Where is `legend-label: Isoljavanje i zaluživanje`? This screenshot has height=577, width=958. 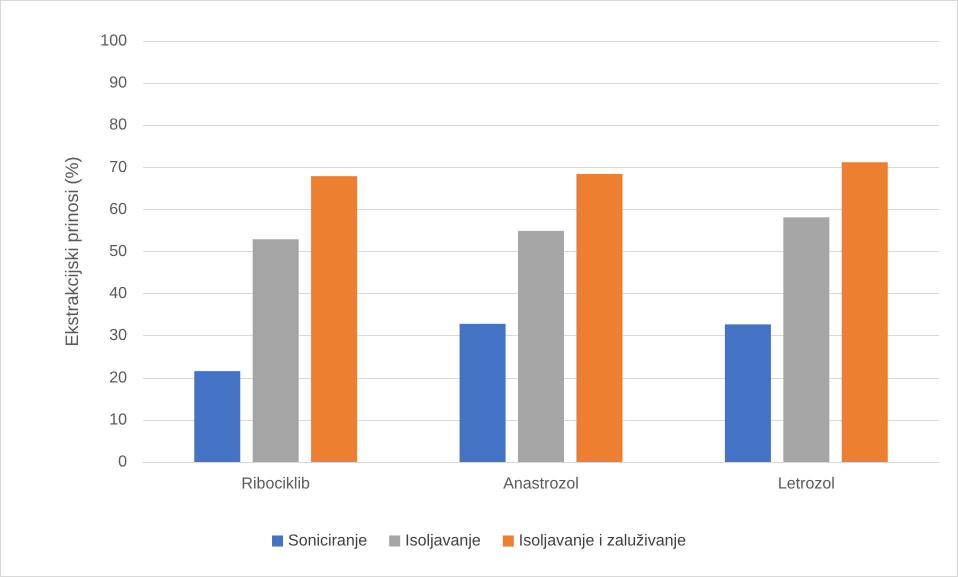
legend-label: Isoljavanje i zaluživanje is located at coordinates (602, 541).